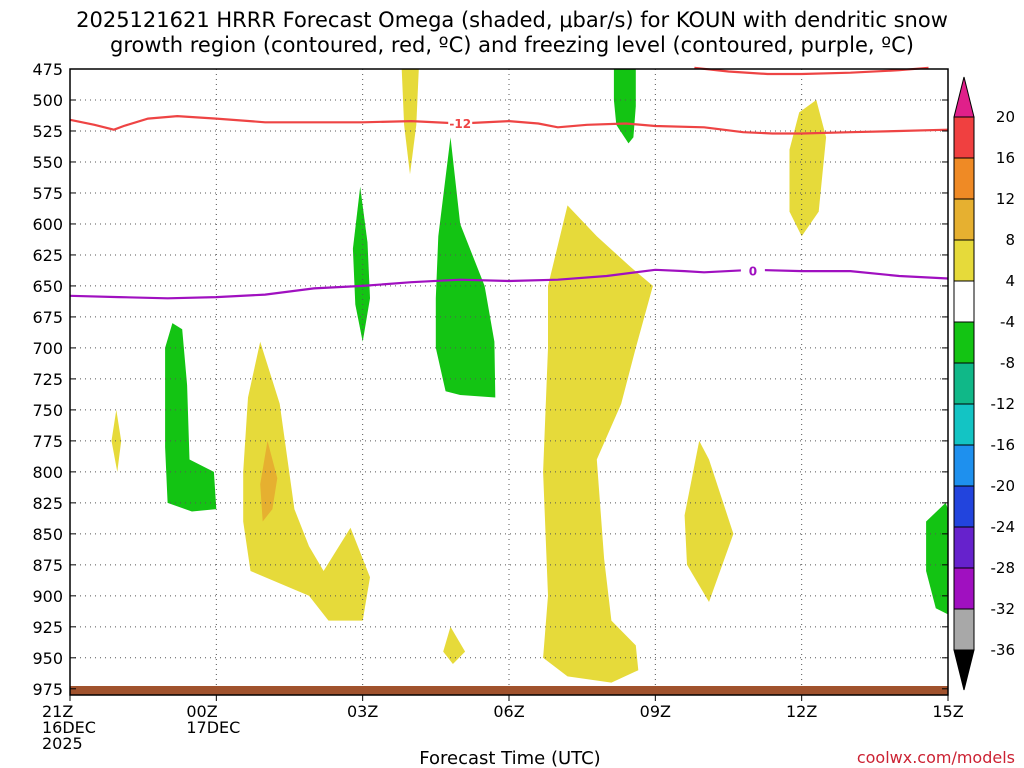 The image size is (1024, 768). I want to click on omega-green-08z, so click(624, 106).